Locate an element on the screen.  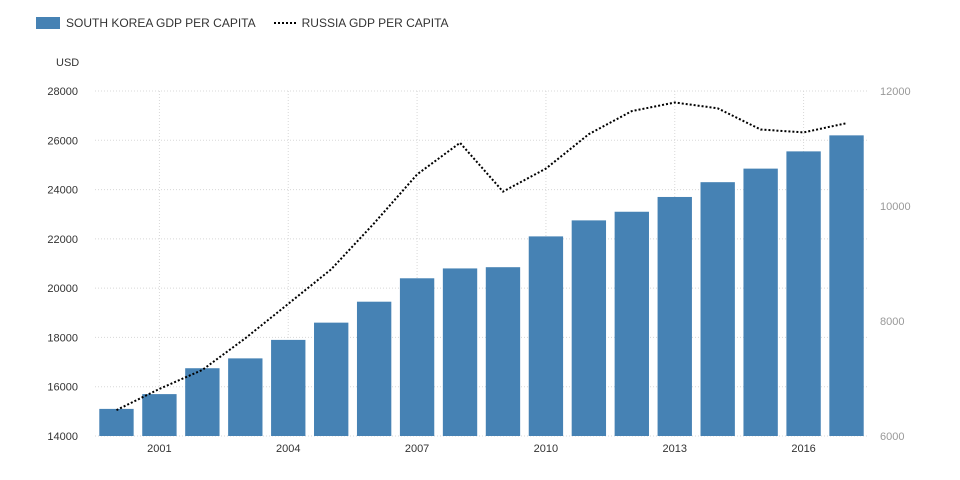
legend-label-south-korea: SOUTH KOREA GDP PER CAPITA is located at coordinates (161, 23).